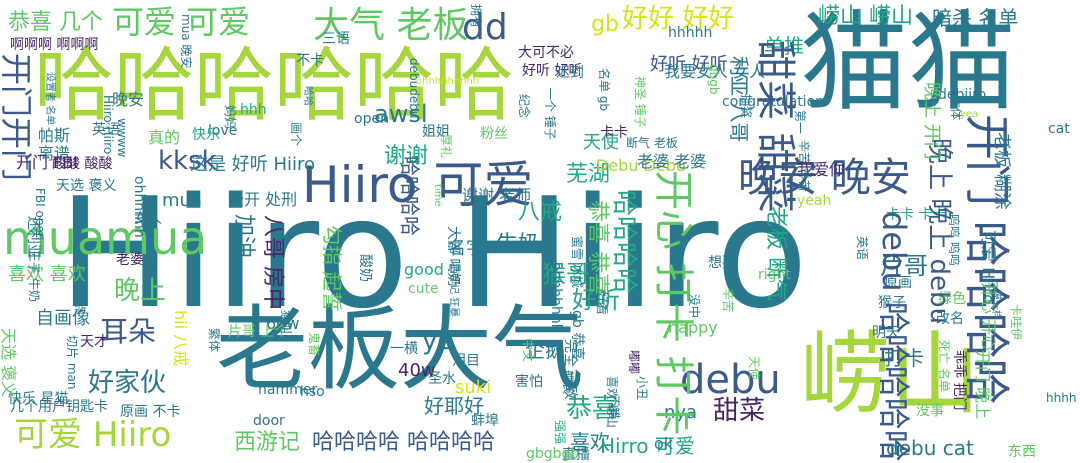 The width and height of the screenshot is (1080, 463). I want to click on word-暗杀-名单: 暗杀 名单, so click(975, 18).